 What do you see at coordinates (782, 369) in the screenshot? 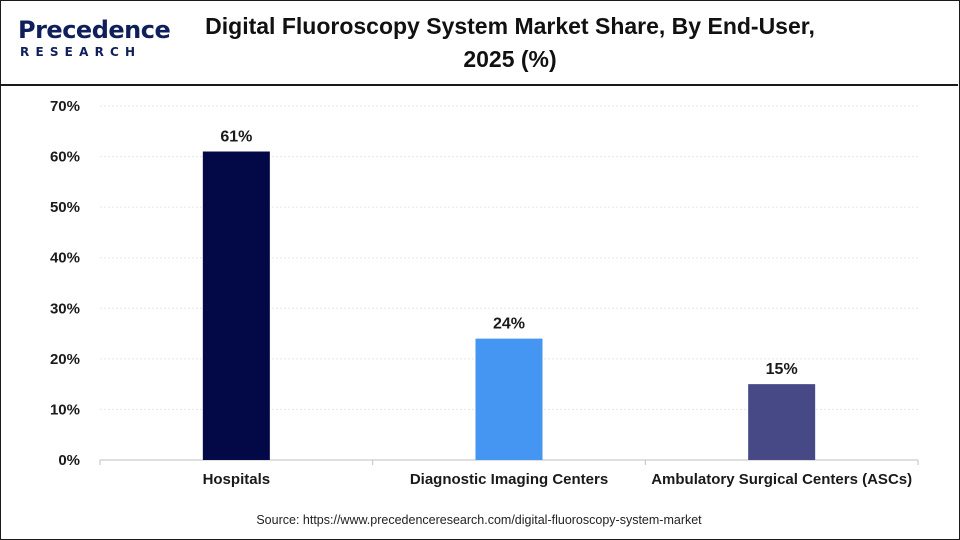
I see `data-label: 15%` at bounding box center [782, 369].